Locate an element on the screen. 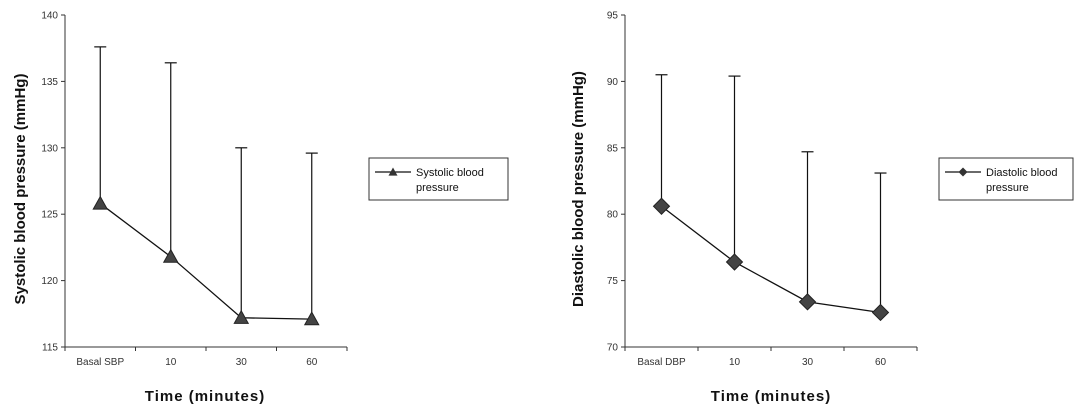 Image resolution: width=1084 pixels, height=411 pixels. y-tick-label: 90 is located at coordinates (613, 82).